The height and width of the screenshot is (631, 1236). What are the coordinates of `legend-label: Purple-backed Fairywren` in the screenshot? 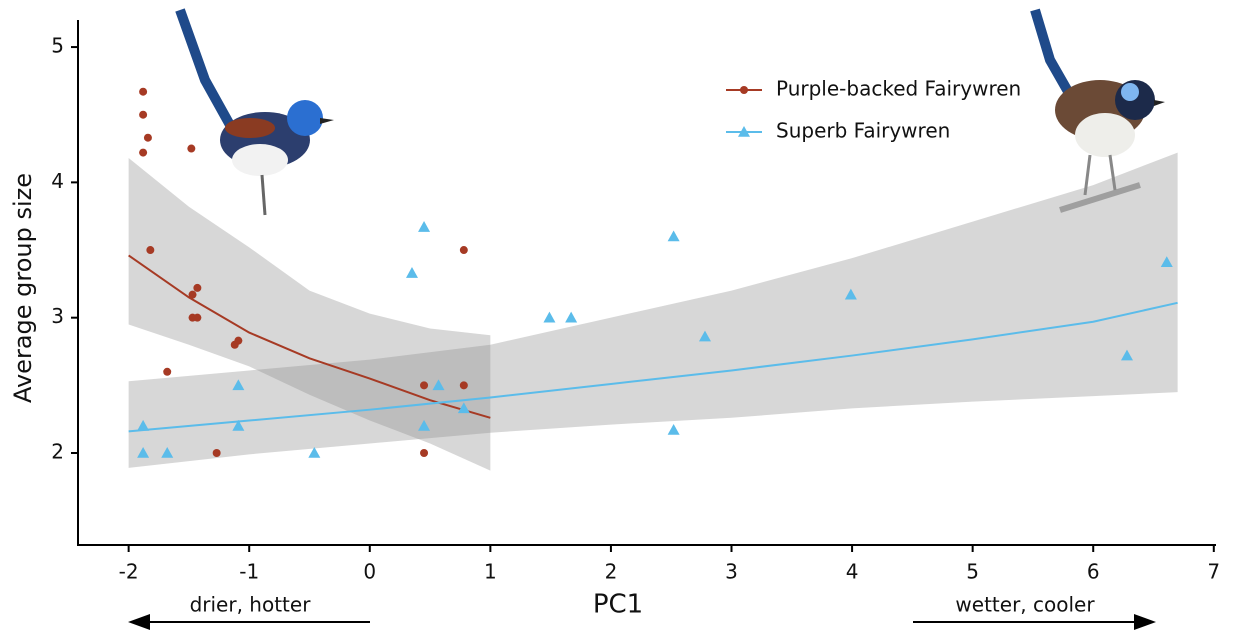 It's located at (898, 89).